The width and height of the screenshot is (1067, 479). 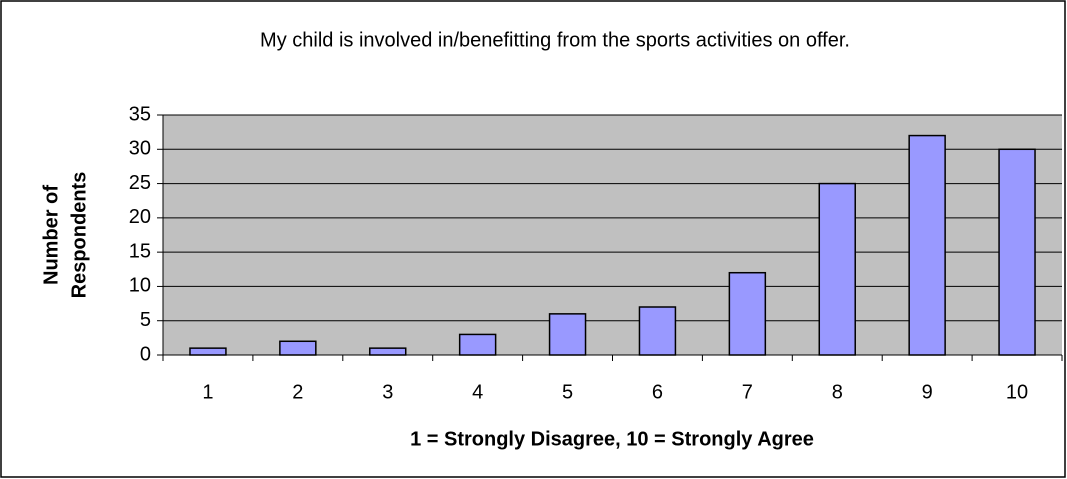 I want to click on y-tick-label: 5, so click(x=145, y=320).